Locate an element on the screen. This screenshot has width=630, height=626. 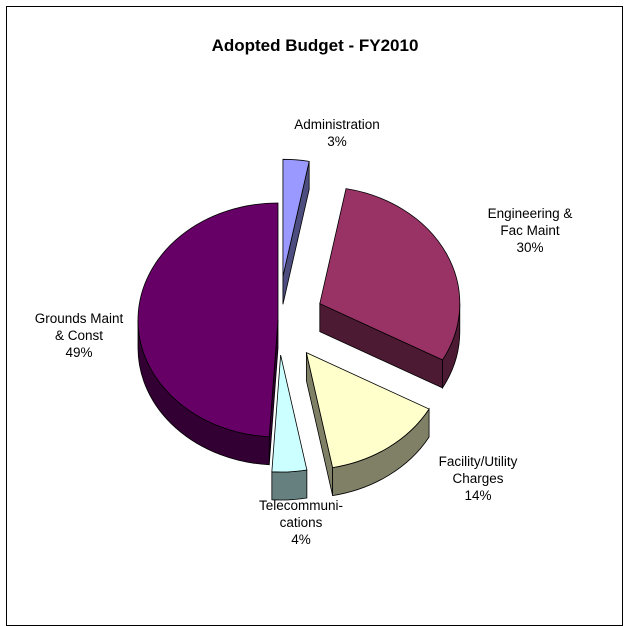
pie-slice-administration-top is located at coordinates (296, 217).